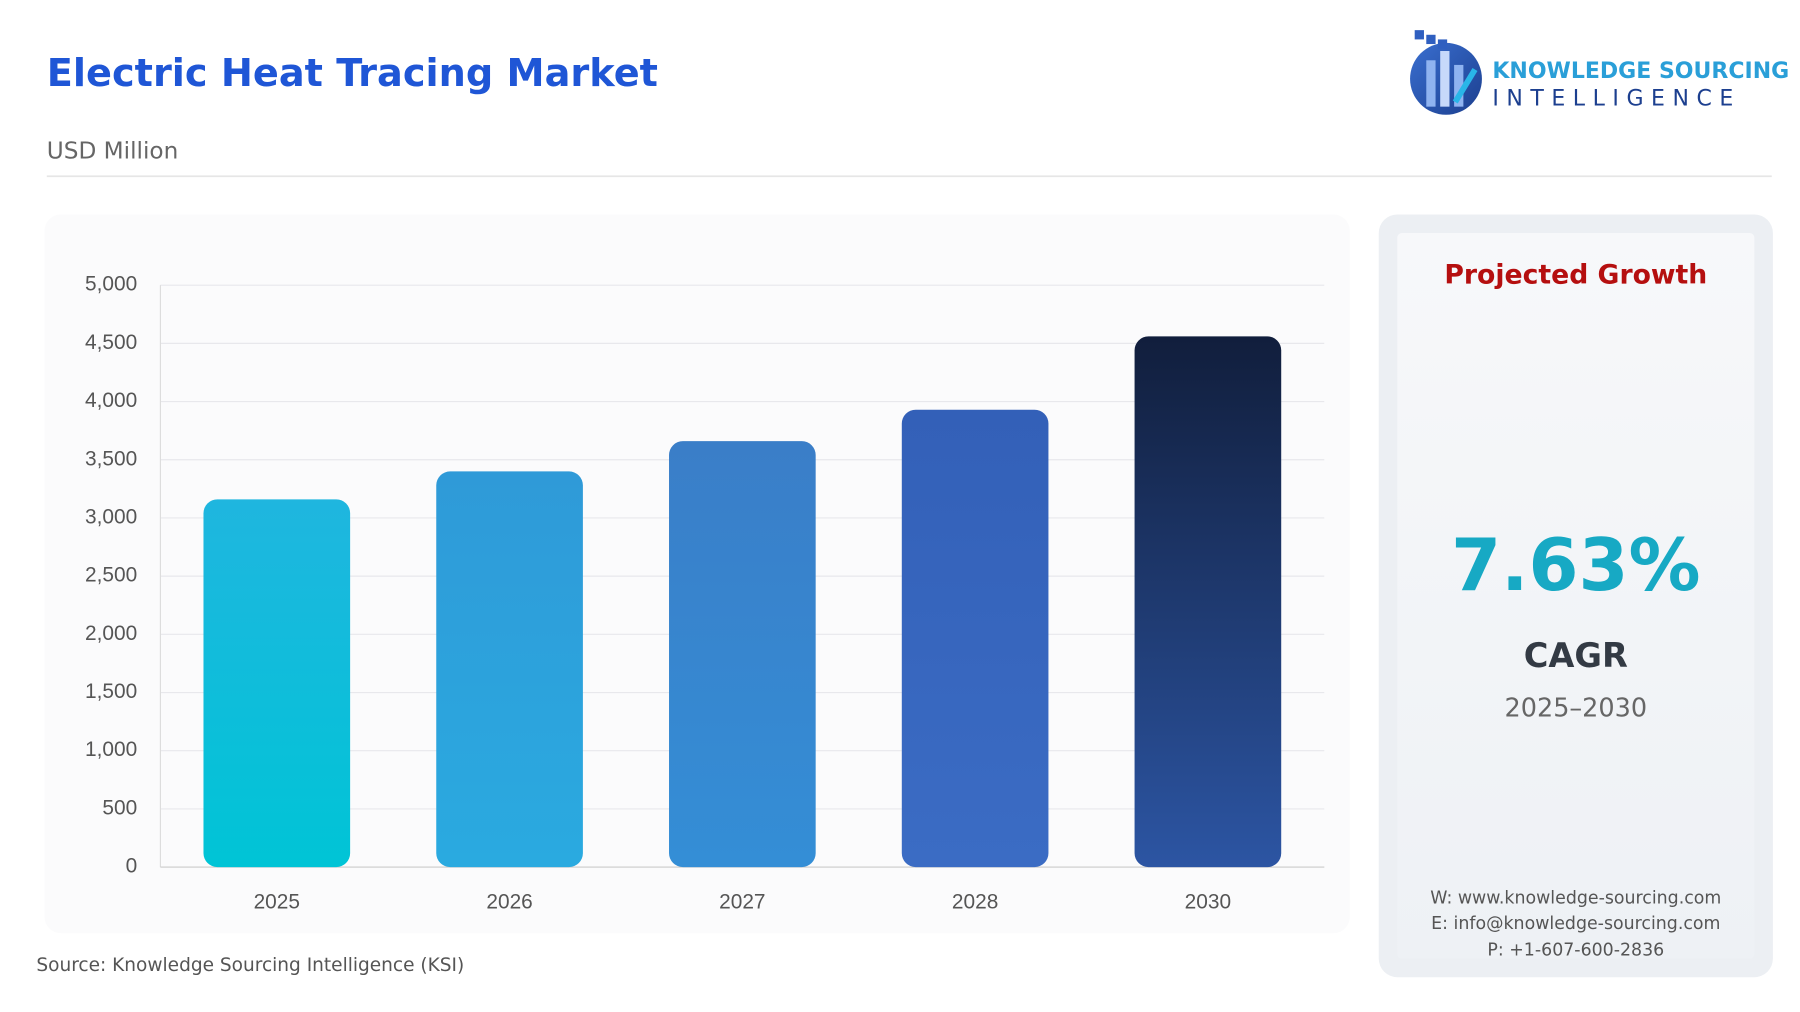 Image resolution: width=1800 pixels, height=1012 pixels. I want to click on cagr-period: 2025–2030, so click(1576, 708).